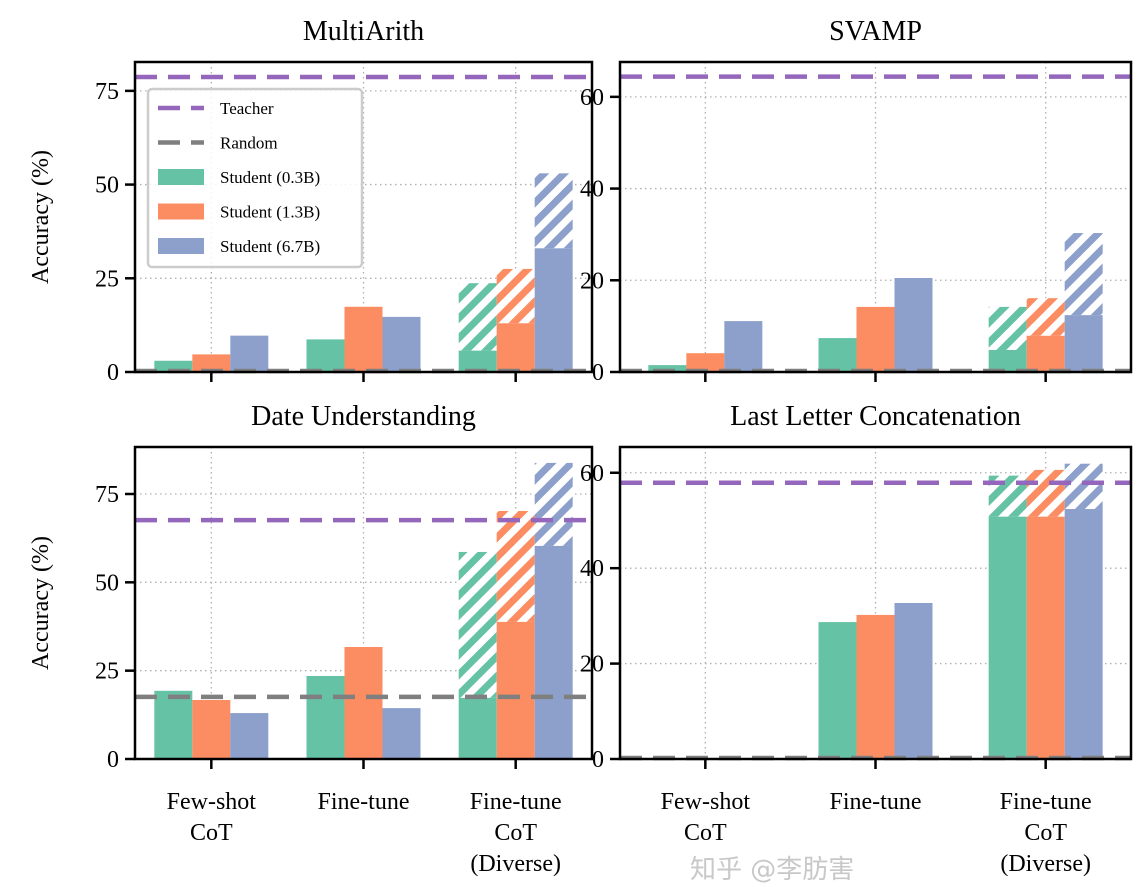 The height and width of the screenshot is (887, 1143). What do you see at coordinates (270, 177) in the screenshot?
I see `legend-label: Student (0.3B)` at bounding box center [270, 177].